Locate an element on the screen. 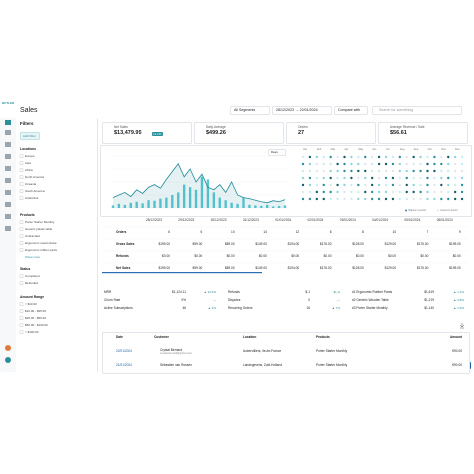 The width and height of the screenshot is (474, 474). orders-header: Date is located at coordinates (119, 337).